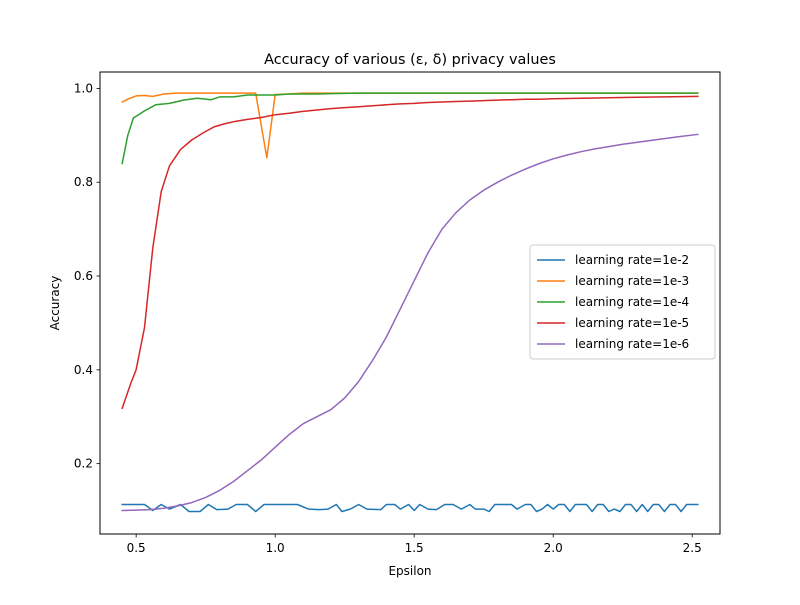  What do you see at coordinates (692, 548) in the screenshot?
I see `x-tick-label: 2.5` at bounding box center [692, 548].